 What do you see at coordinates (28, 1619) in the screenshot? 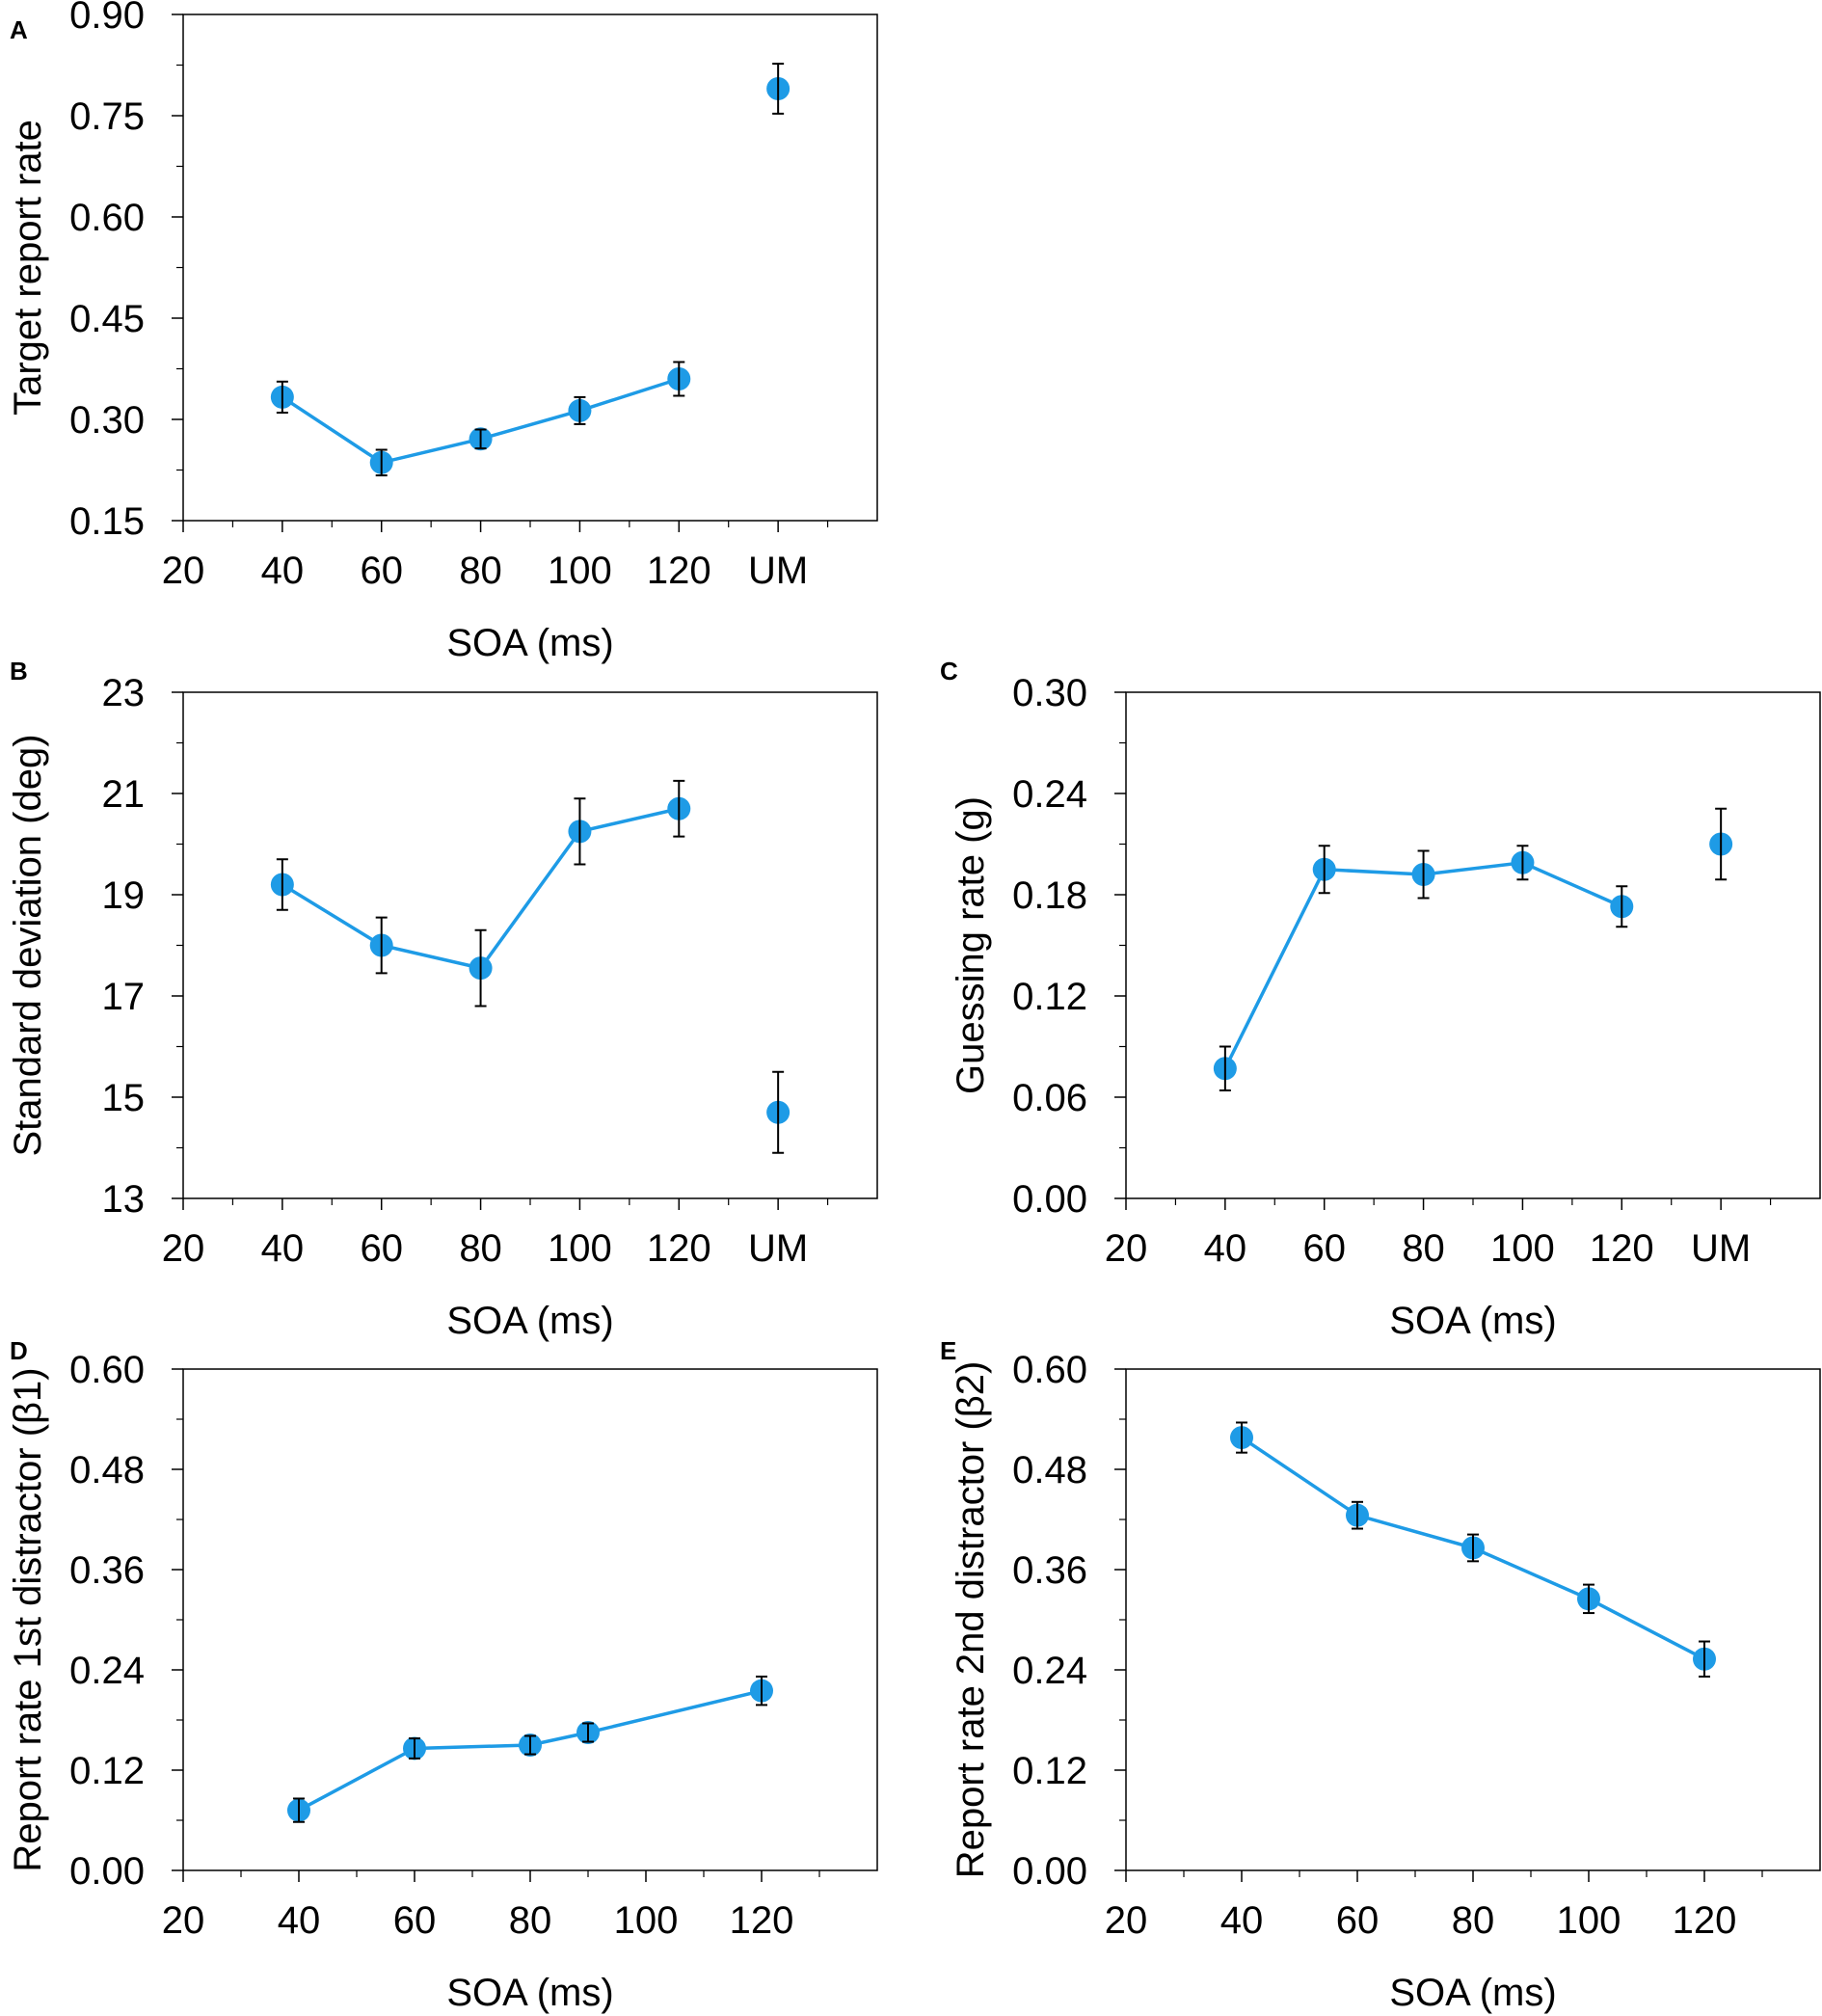
I see `y-axis-label: Report rate 1st distractor (β1)` at bounding box center [28, 1619].